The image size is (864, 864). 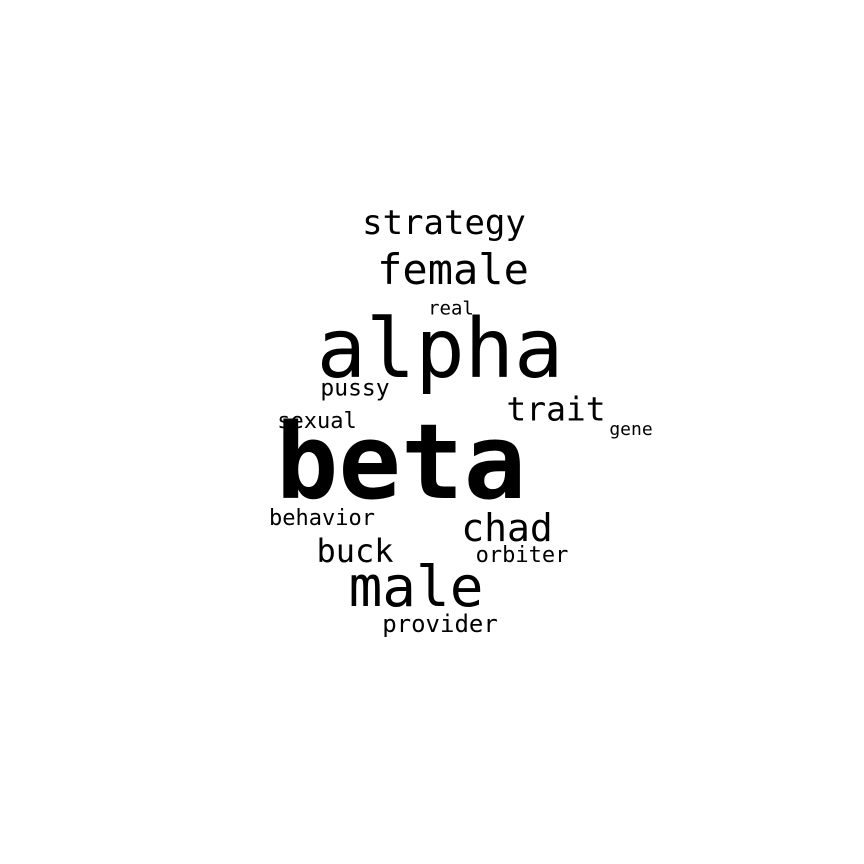 I want to click on word-male: male, so click(x=416, y=587).